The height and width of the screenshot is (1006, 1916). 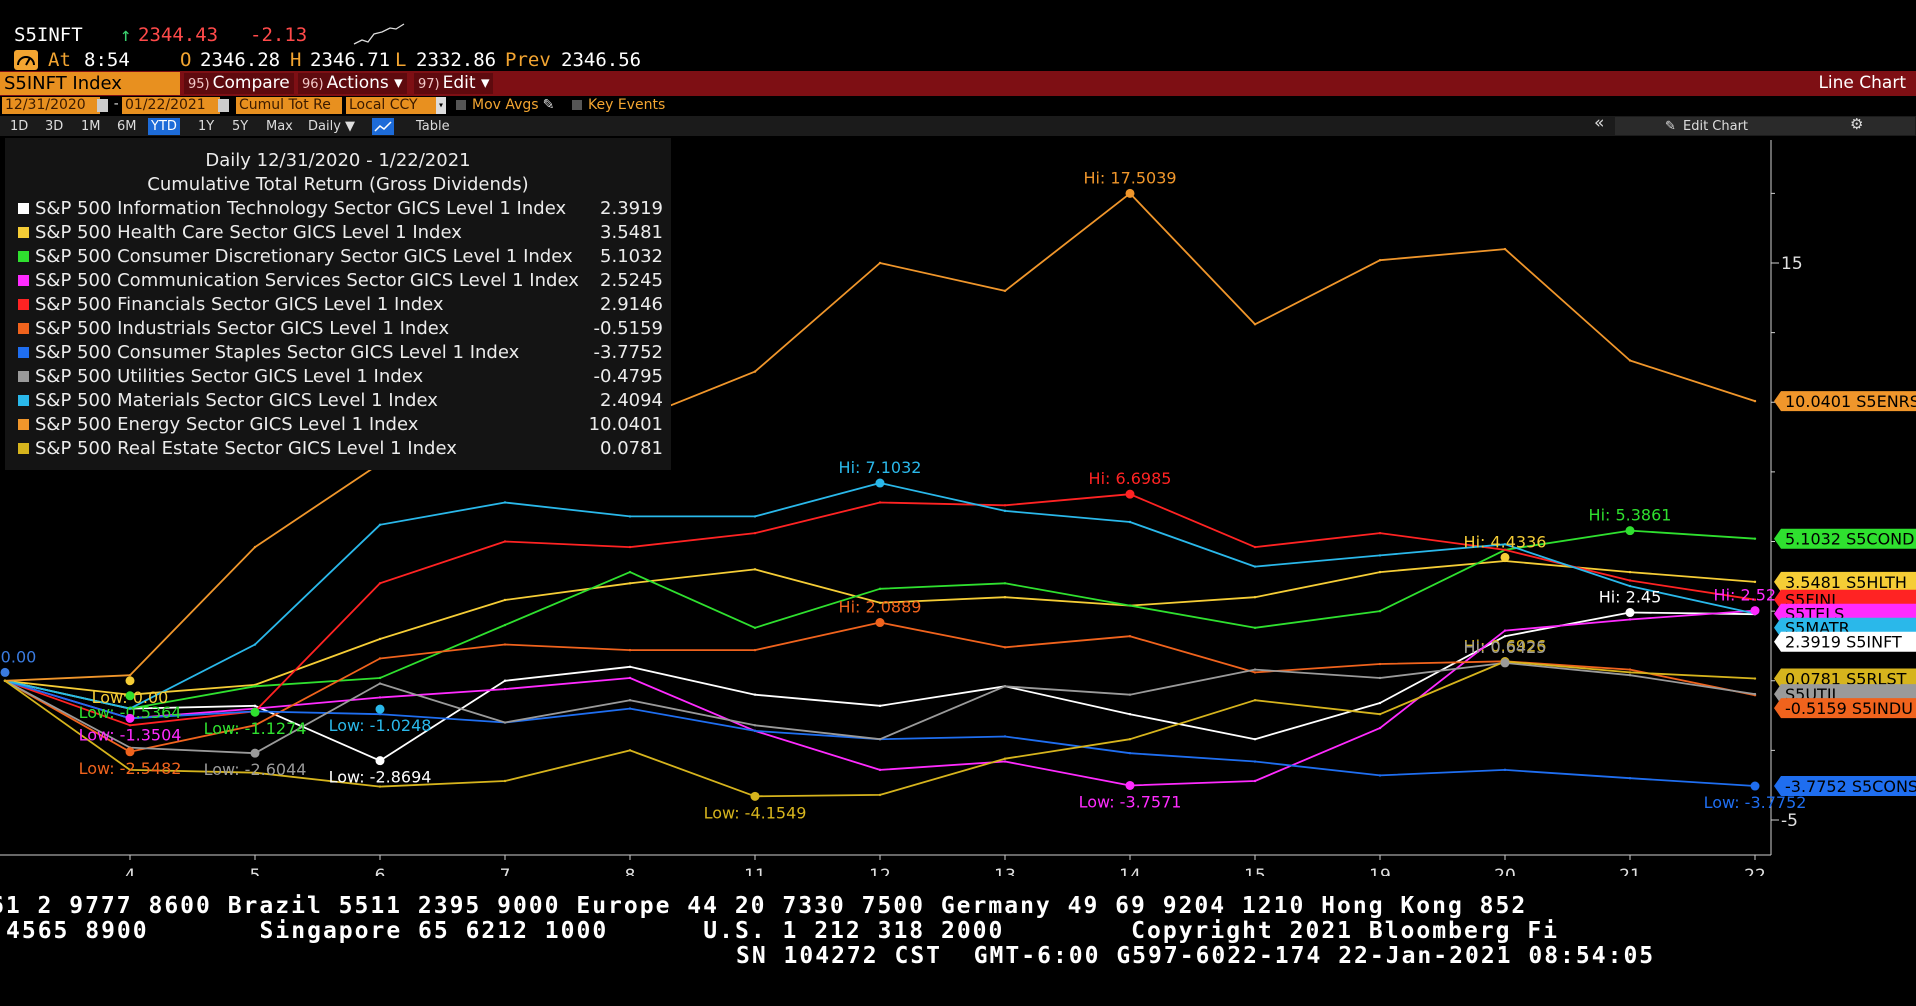 What do you see at coordinates (631, 232) in the screenshot?
I see `legend-series-value: 3.5481` at bounding box center [631, 232].